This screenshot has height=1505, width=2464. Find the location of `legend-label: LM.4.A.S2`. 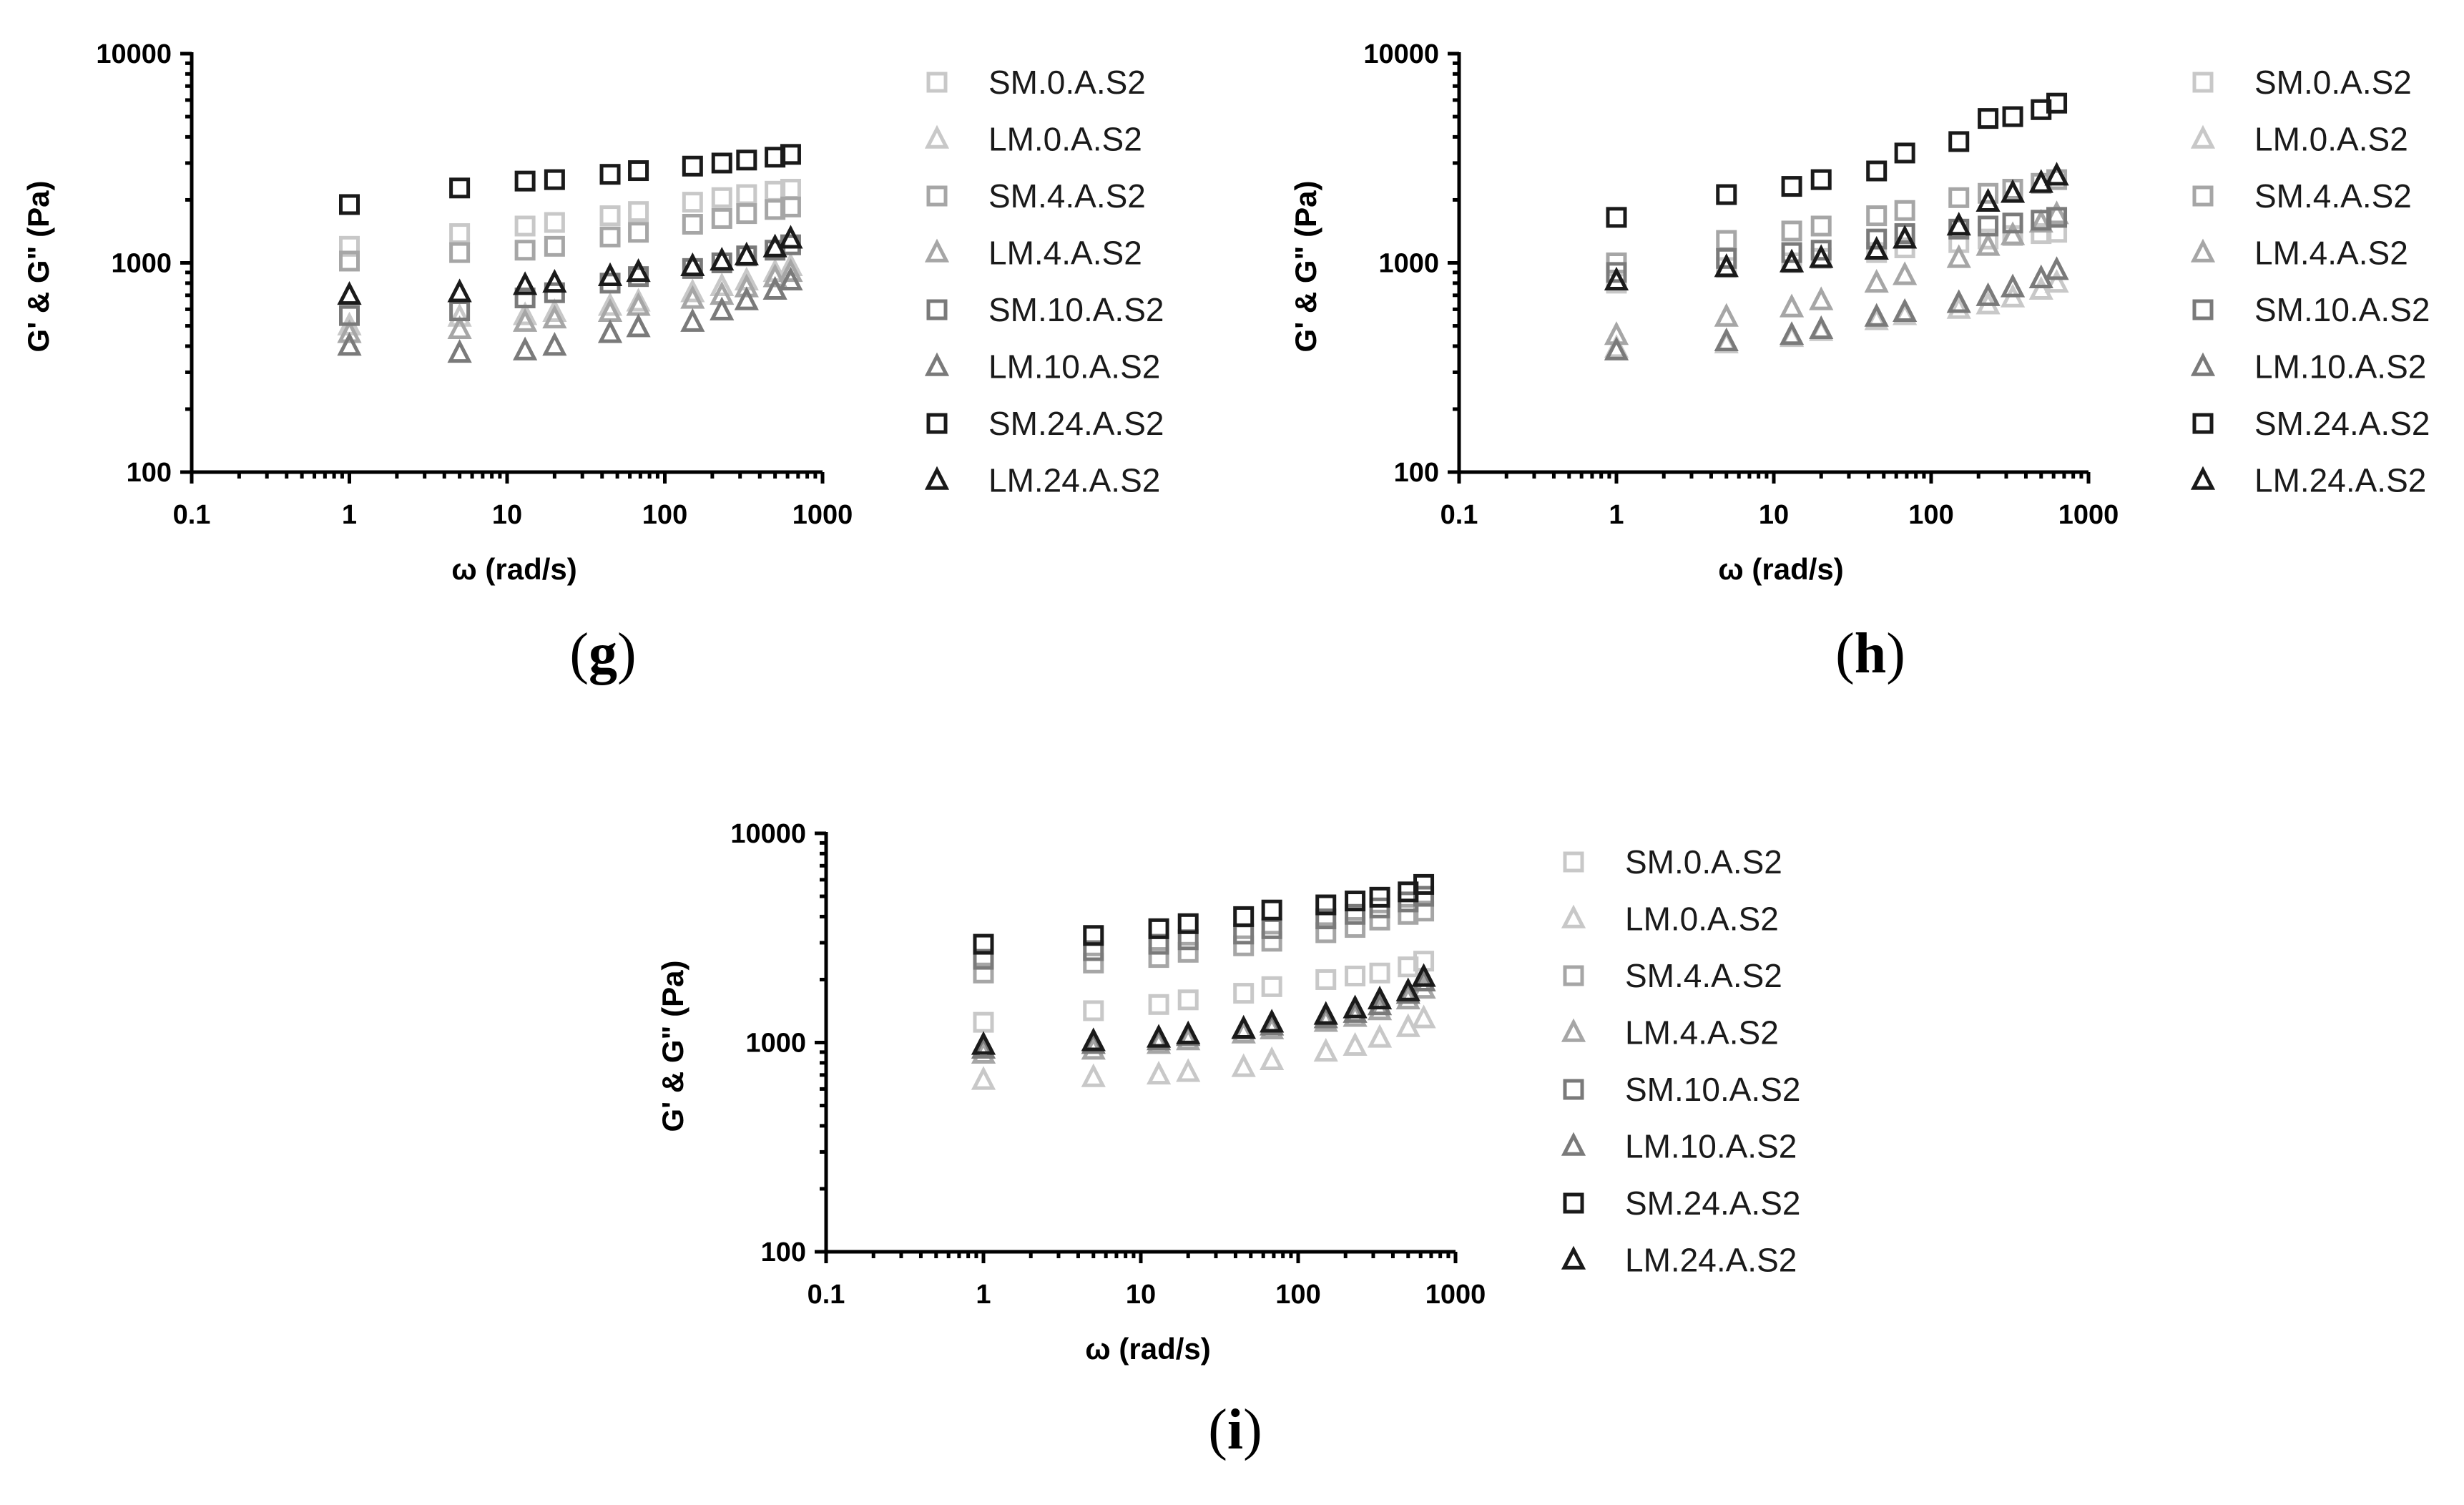

legend-label: LM.4.A.S2 is located at coordinates (1065, 253).